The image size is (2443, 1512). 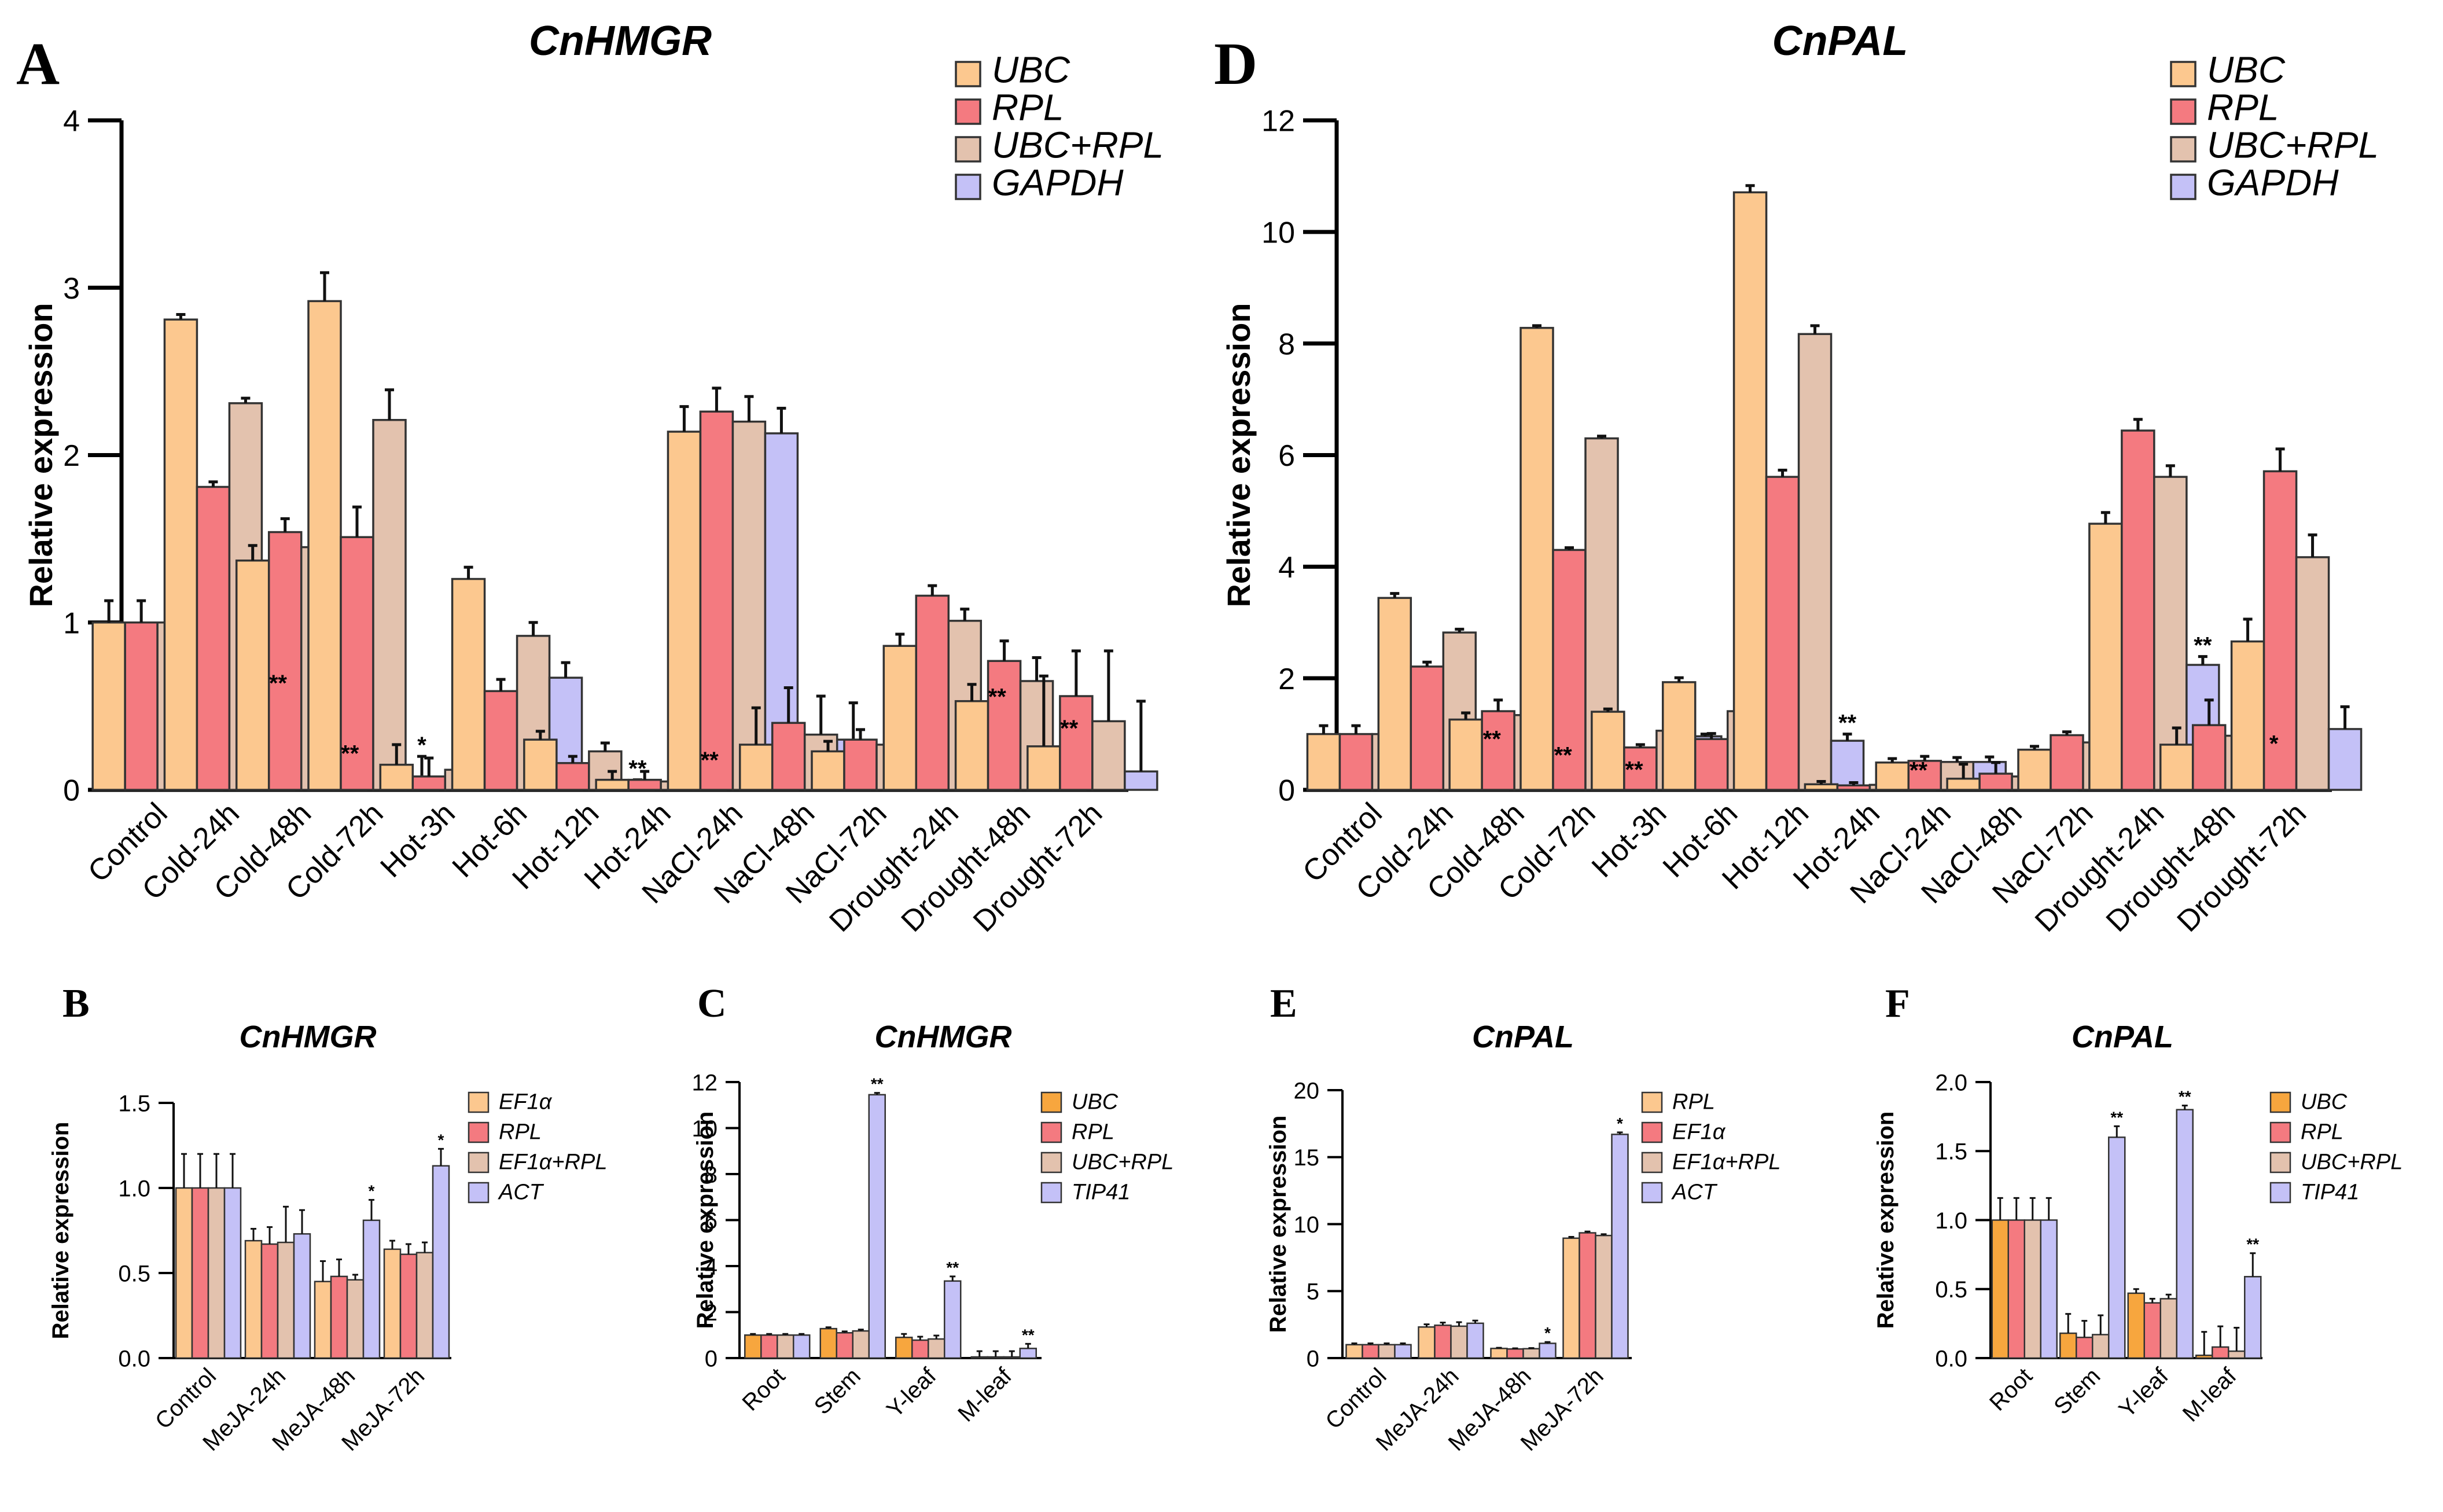 I want to click on legend-swatch-E-RPL, so click(x=1652, y=1102).